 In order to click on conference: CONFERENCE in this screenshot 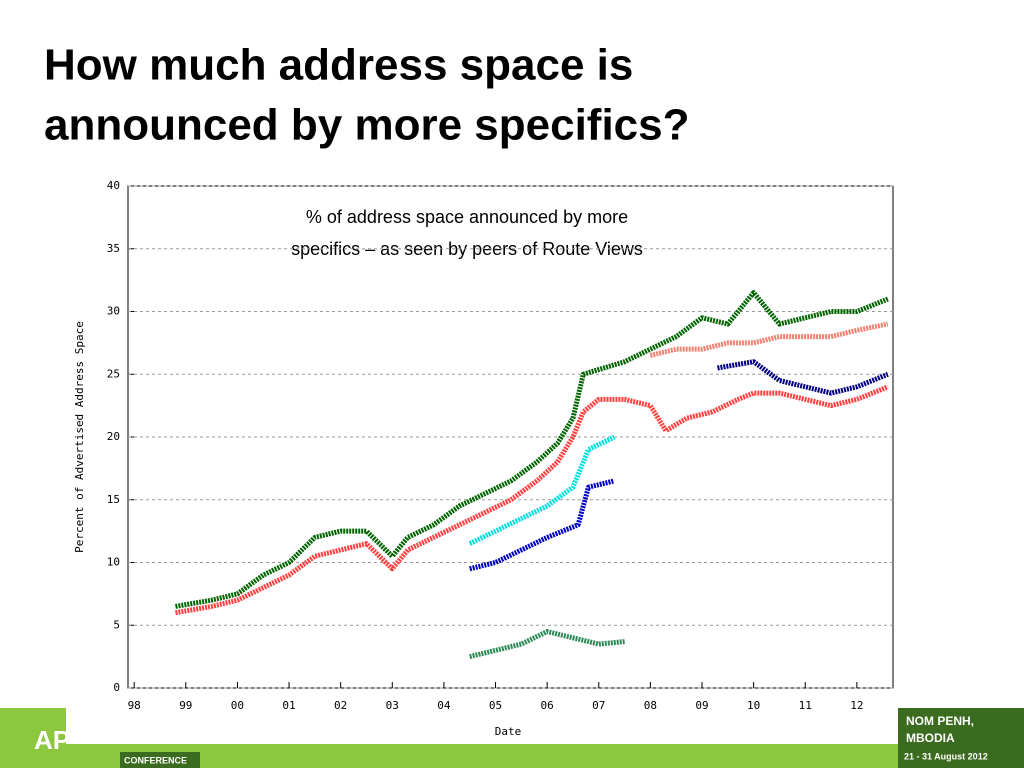, I will do `click(155, 760)`.